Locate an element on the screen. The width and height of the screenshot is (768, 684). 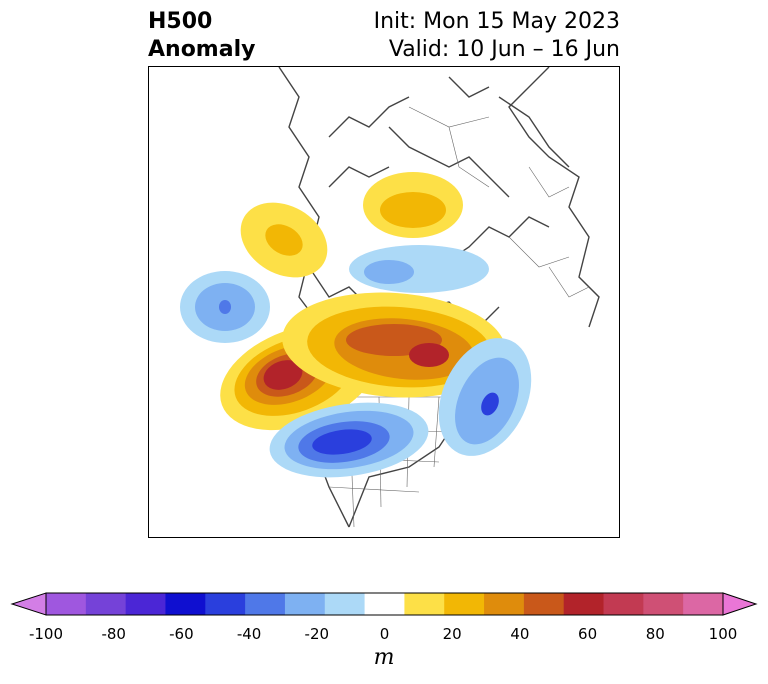
colorbar-tick-label: -100 is located at coordinates (46, 634).